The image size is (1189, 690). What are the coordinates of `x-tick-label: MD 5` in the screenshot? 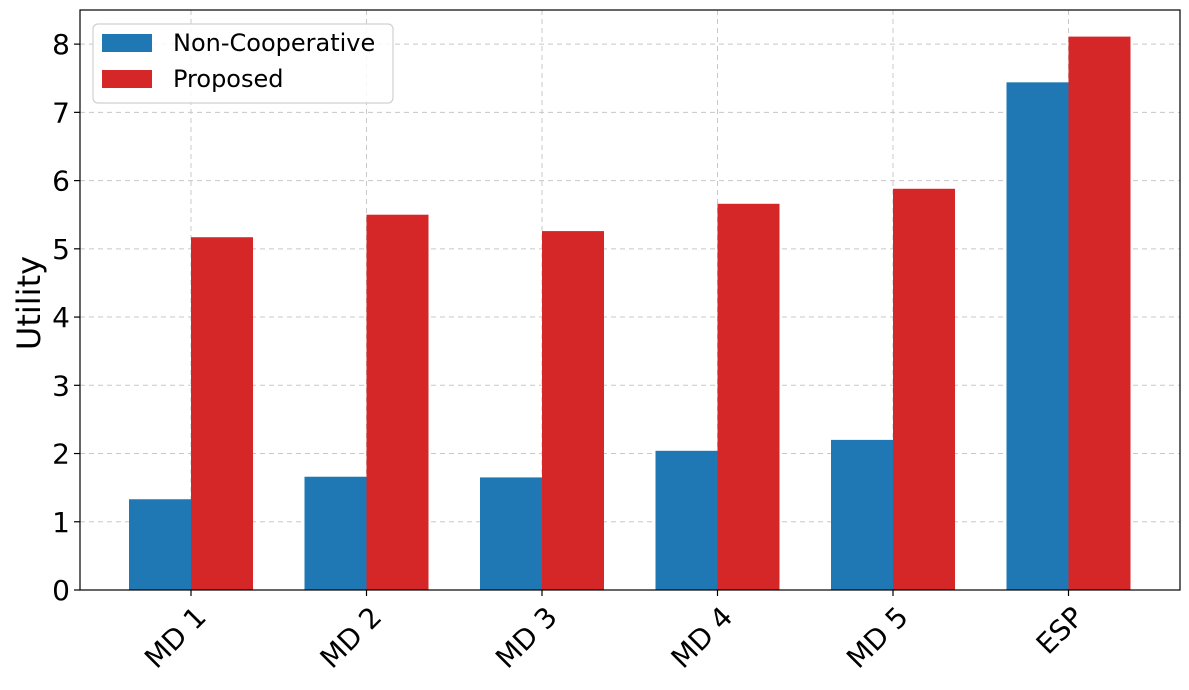 It's located at (877, 637).